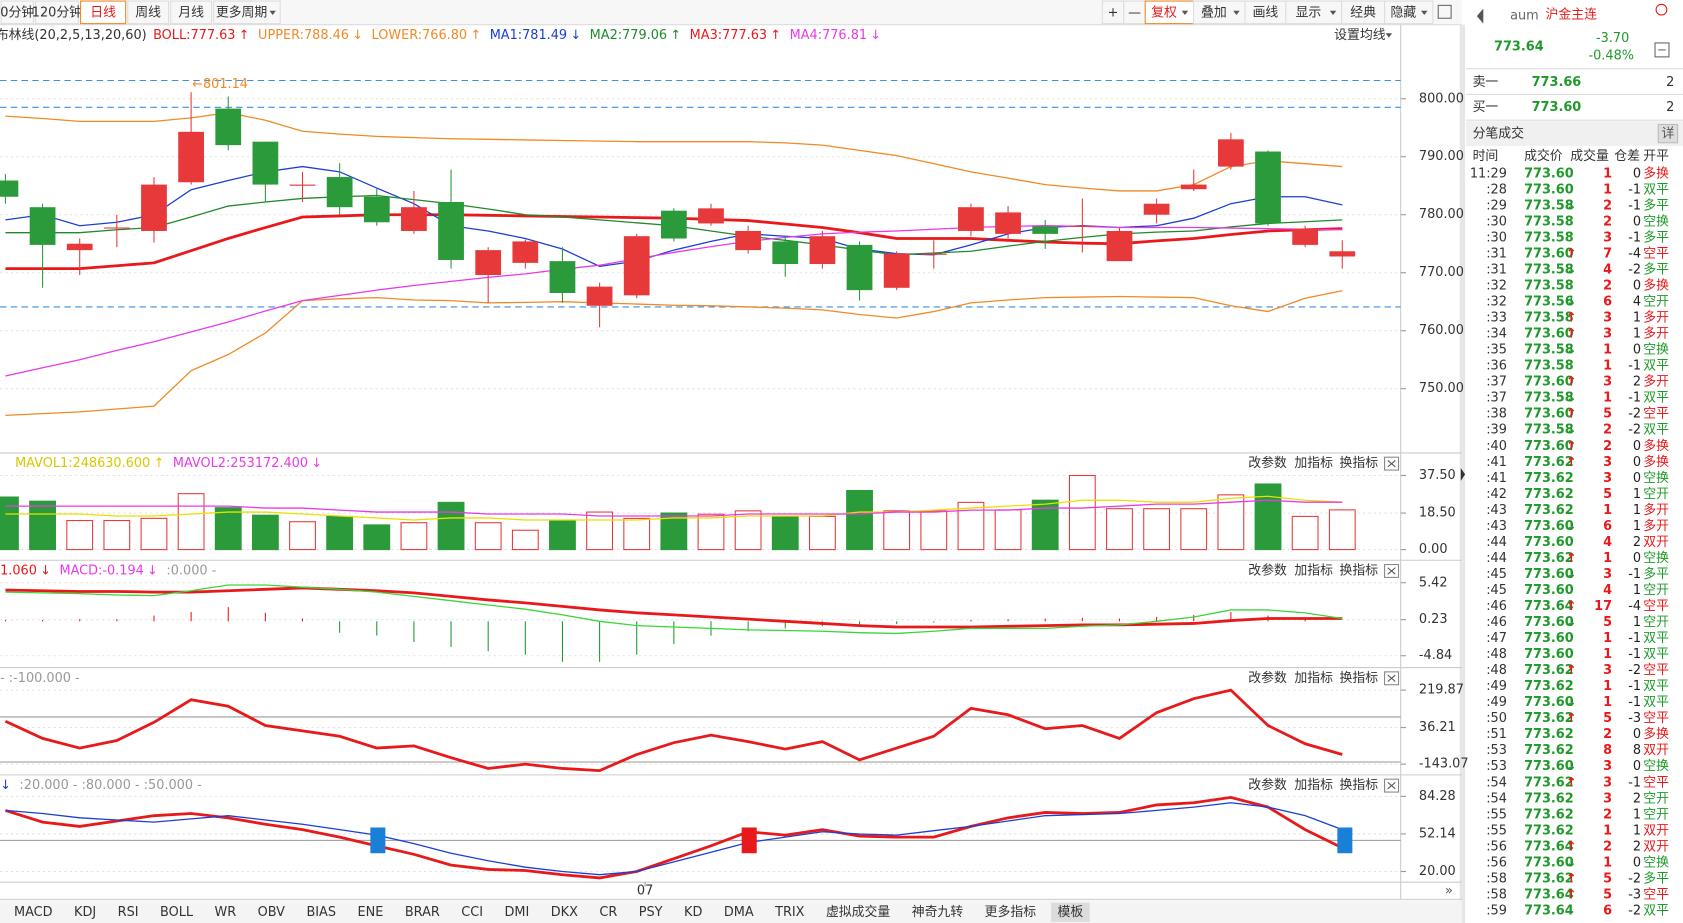  I want to click on trade-arrow: ↓, so click(1571, 205).